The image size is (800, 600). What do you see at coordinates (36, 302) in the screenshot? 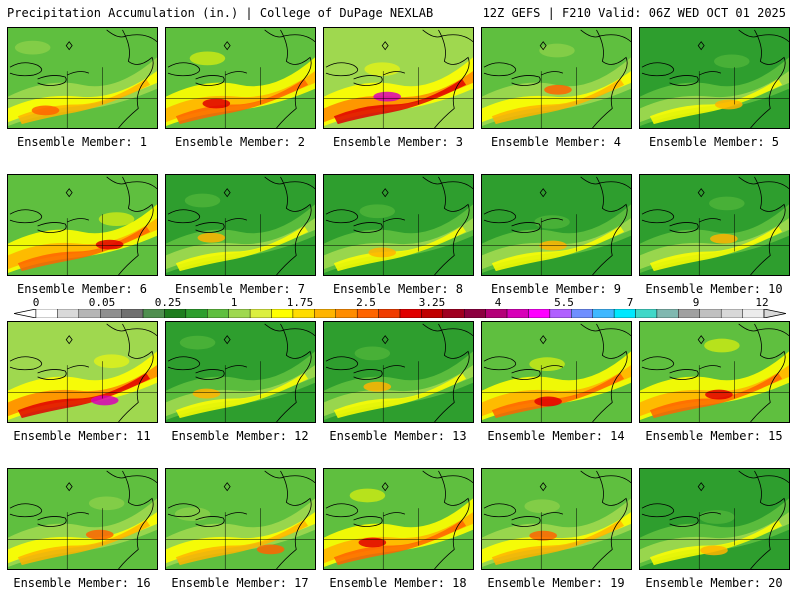
I see `colorbar-tick-label: 0` at bounding box center [36, 302].